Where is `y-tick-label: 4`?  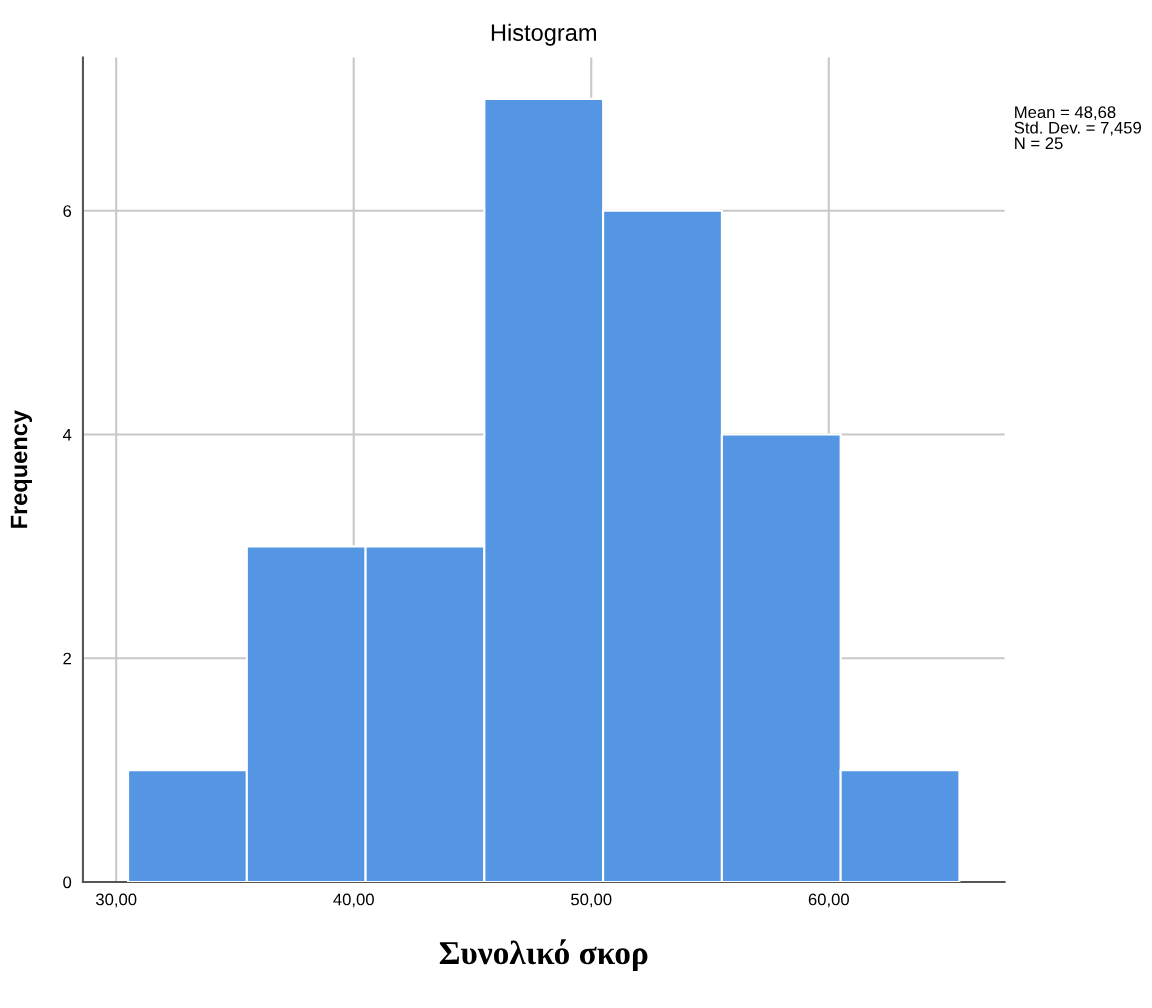
y-tick-label: 4 is located at coordinates (67, 435).